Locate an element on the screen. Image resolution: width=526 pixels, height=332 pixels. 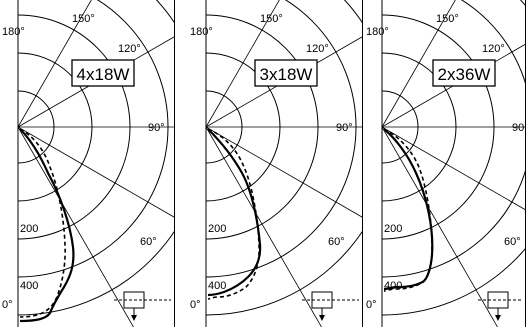
lamp-label: 3x18W is located at coordinates (286, 74).